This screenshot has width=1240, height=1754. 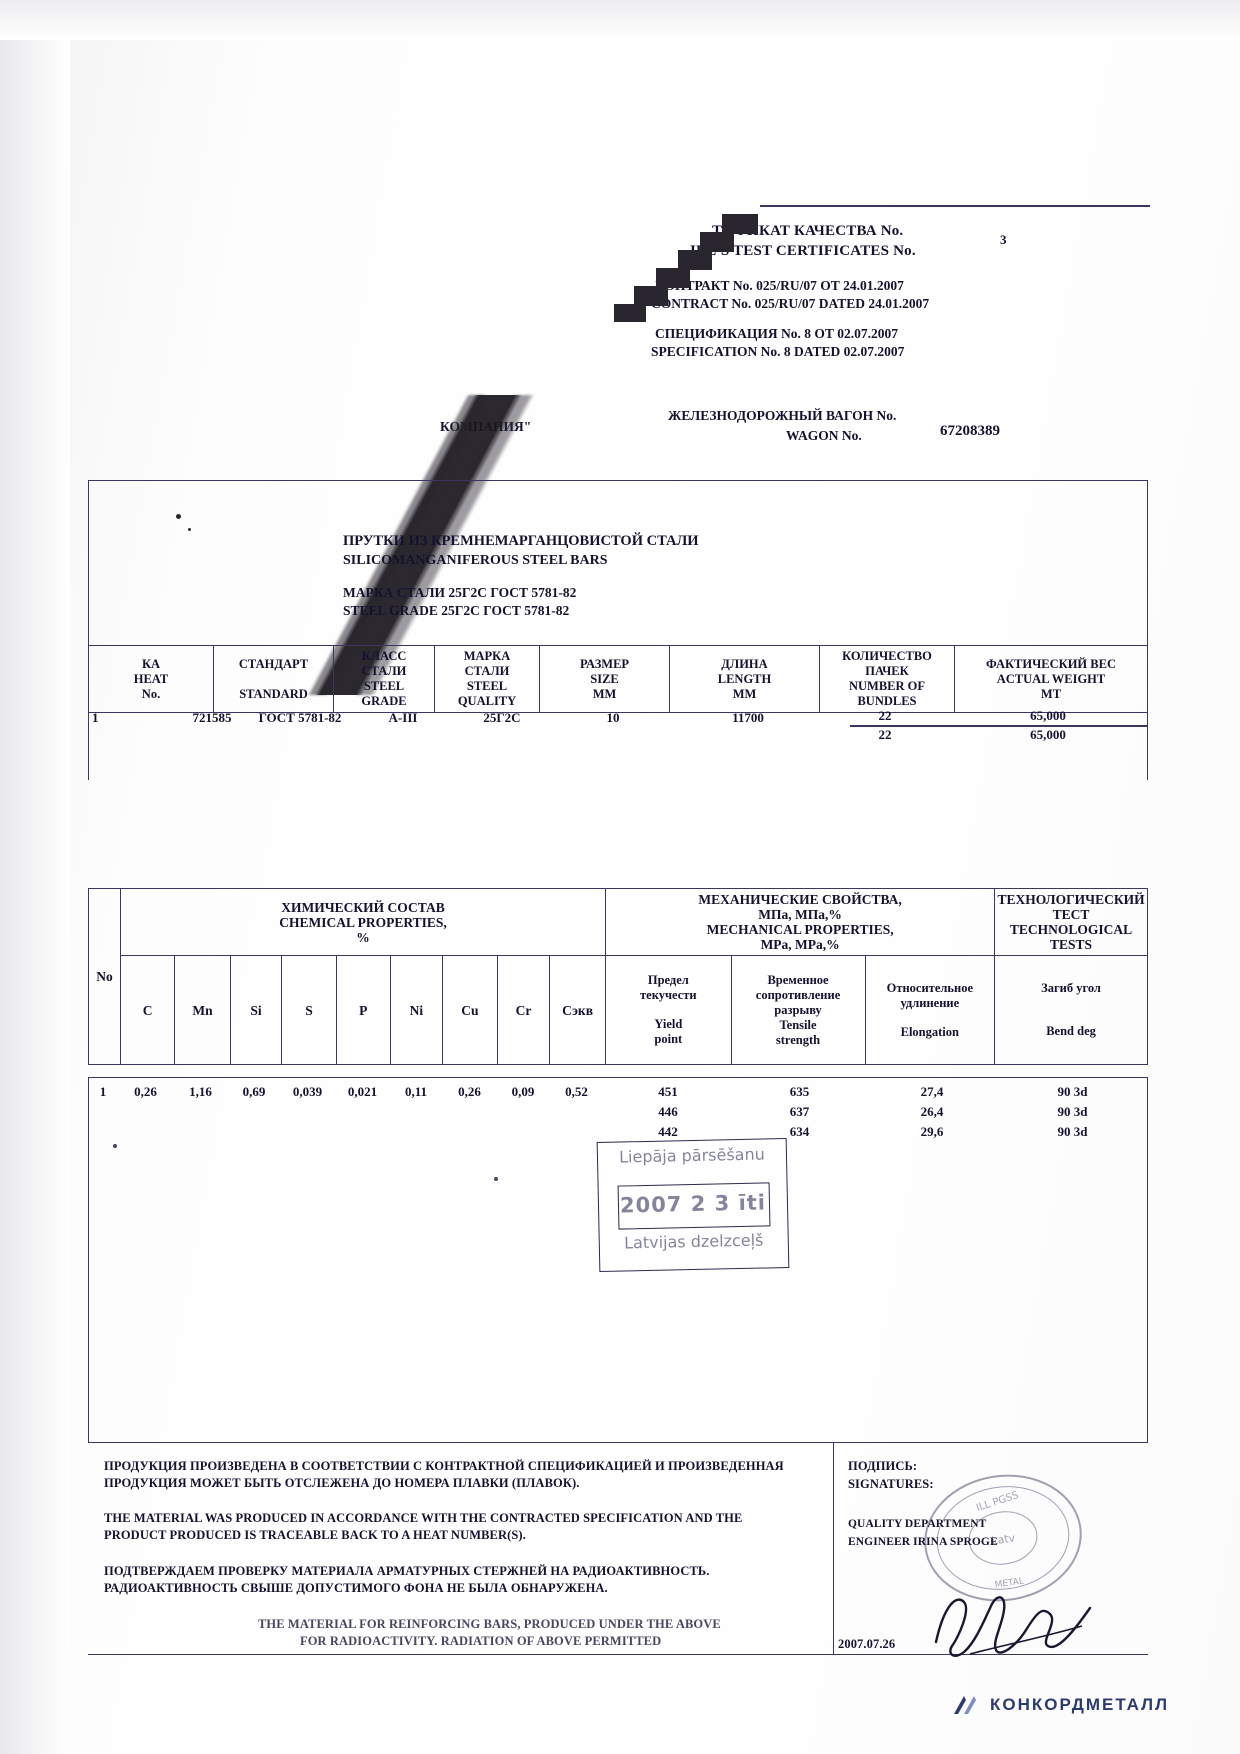 I want to click on contract-ru-text: КОНТРАКТ No. 025/RU/07 ОТ 24.01.2007, so click(x=779, y=285).